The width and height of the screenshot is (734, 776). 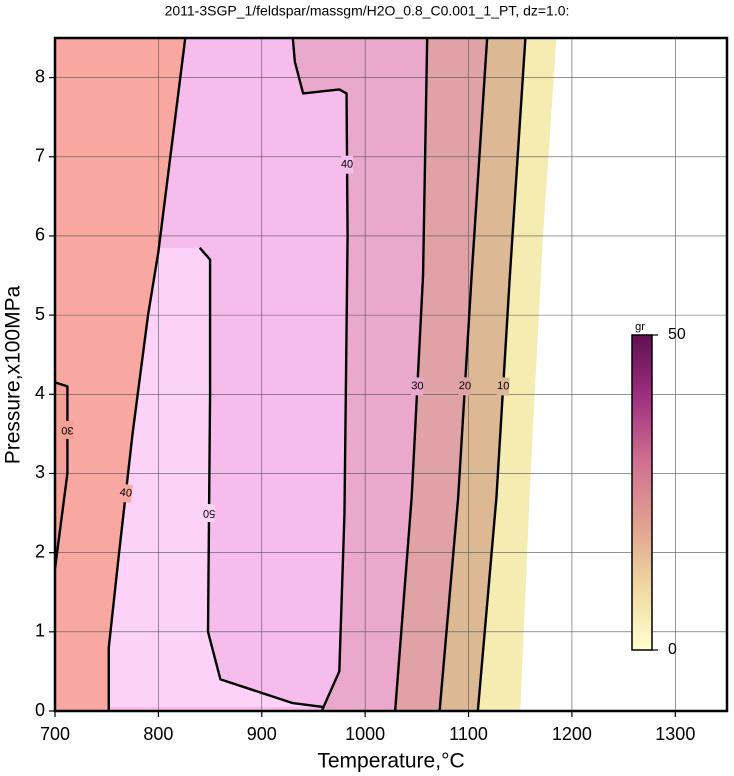 I want to click on x-tick-label: 700, so click(x=55, y=734).